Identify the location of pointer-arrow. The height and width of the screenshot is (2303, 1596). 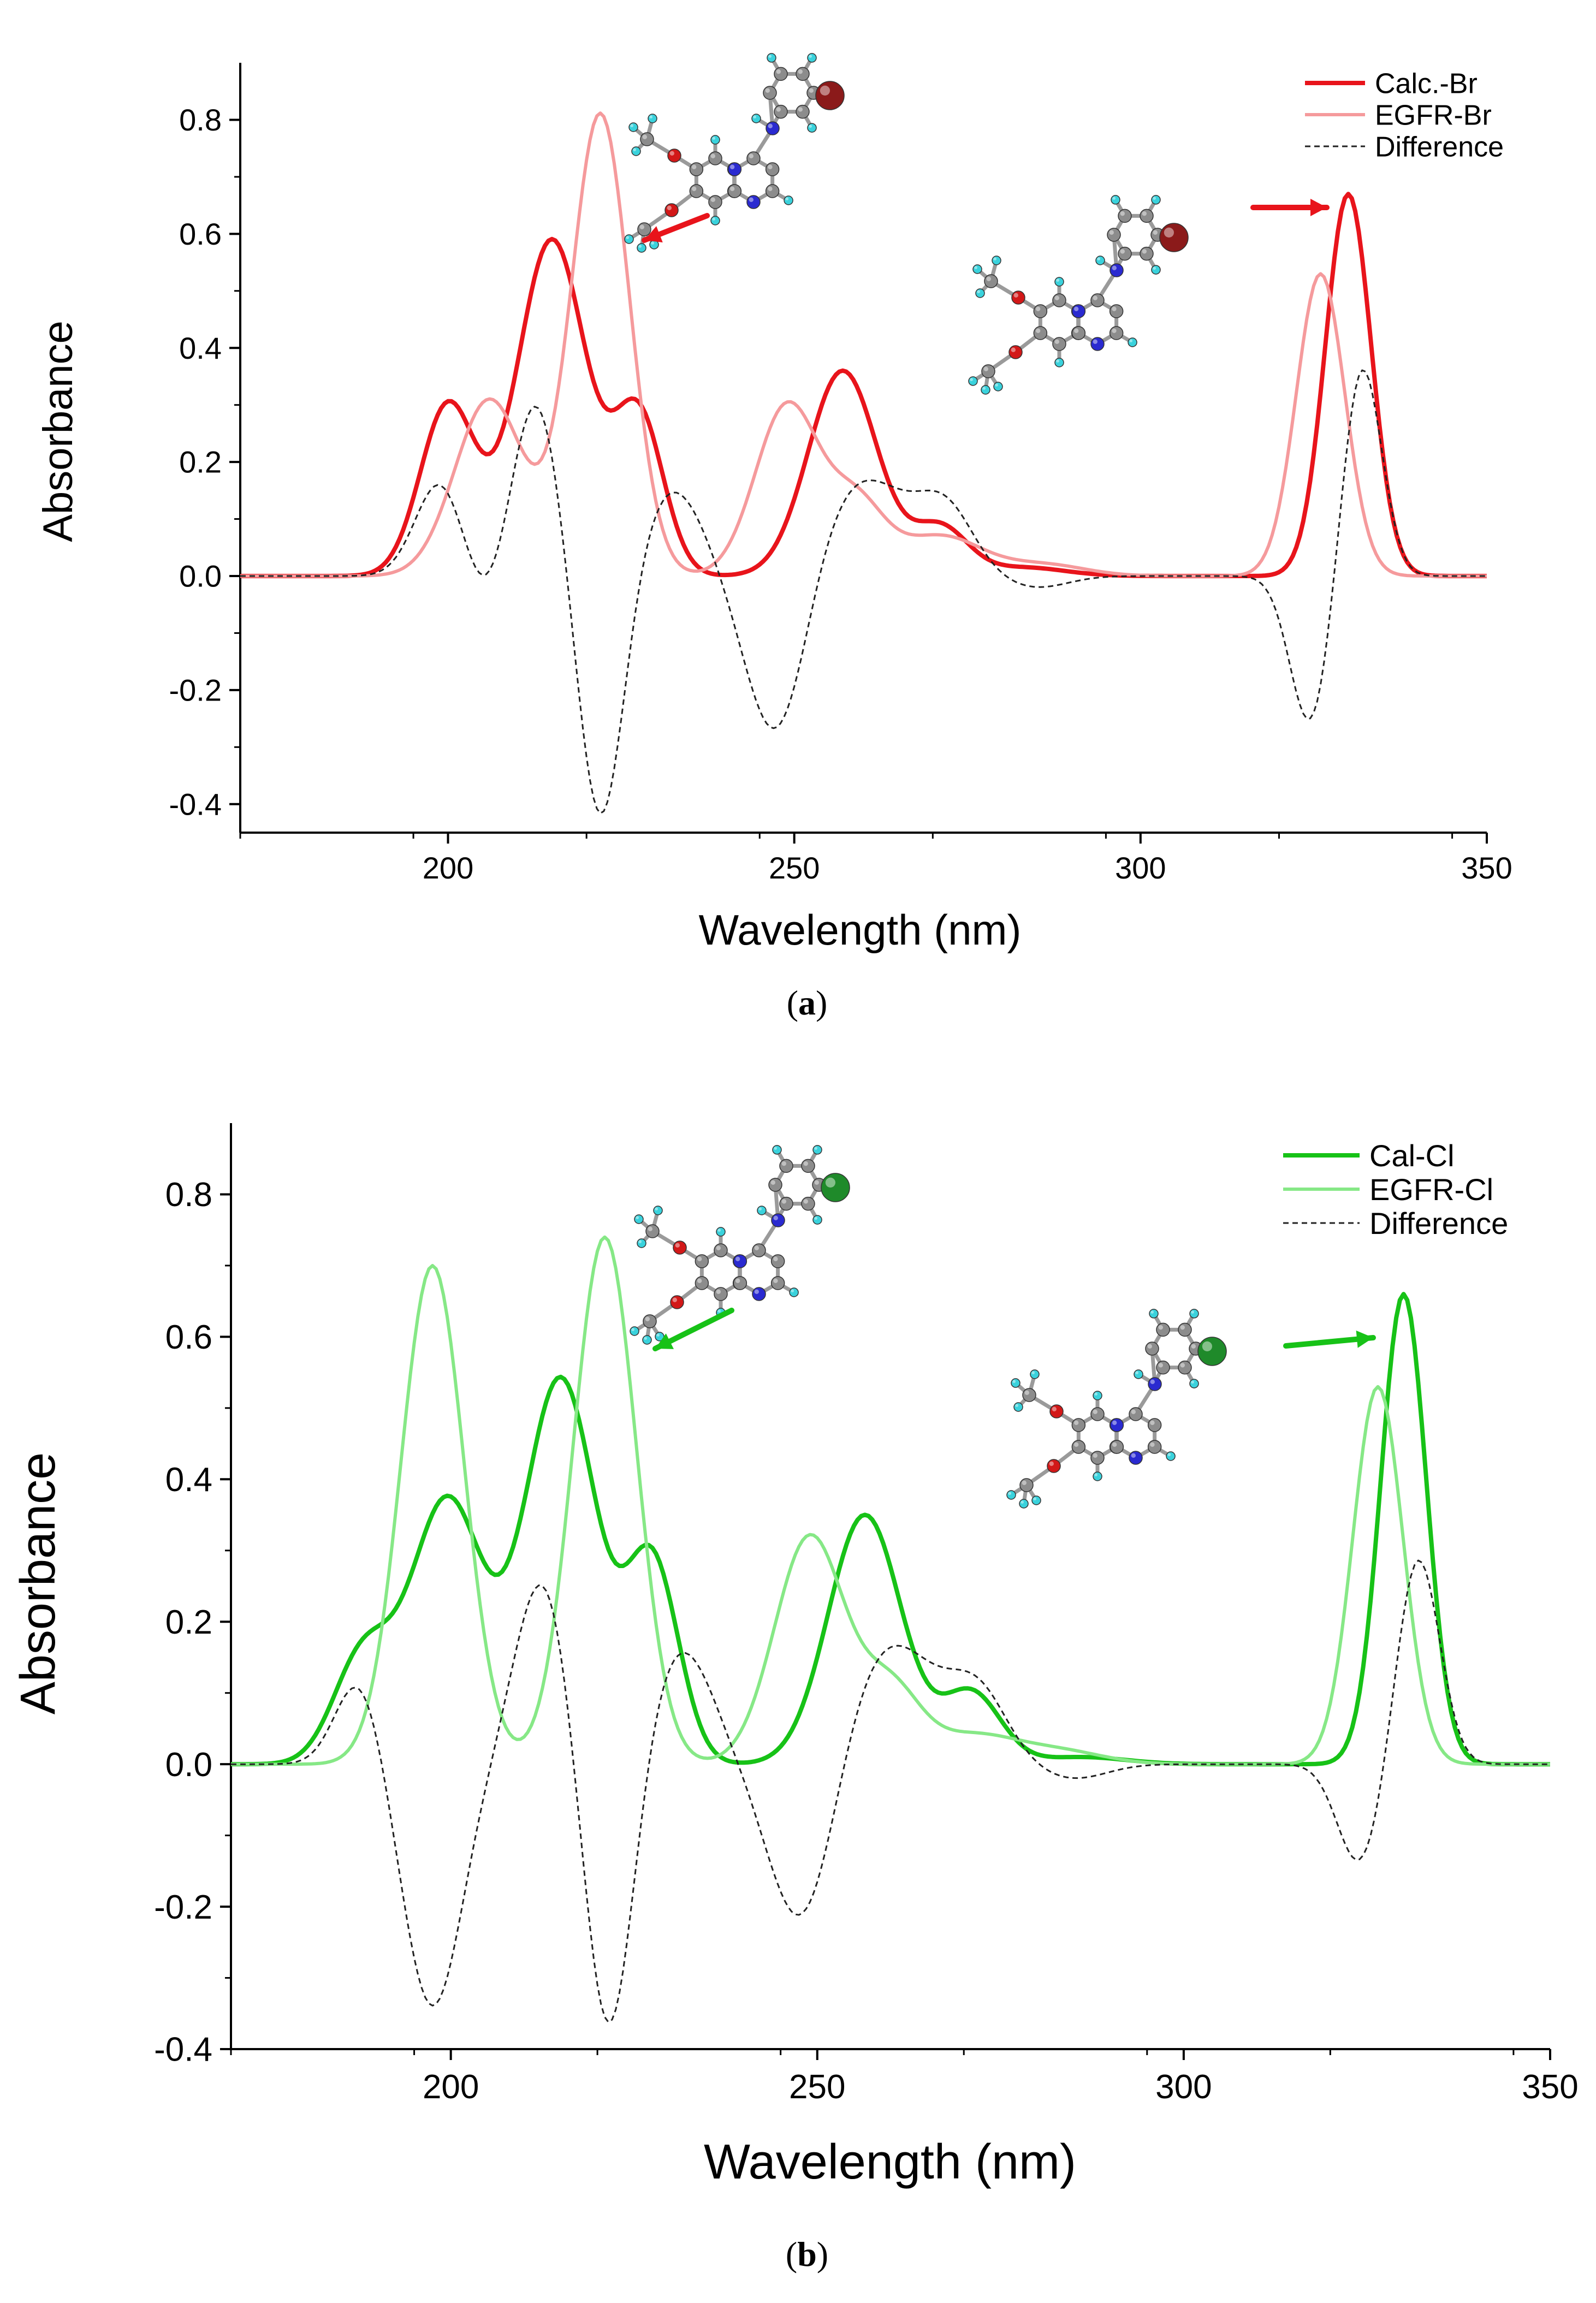
(676, 228).